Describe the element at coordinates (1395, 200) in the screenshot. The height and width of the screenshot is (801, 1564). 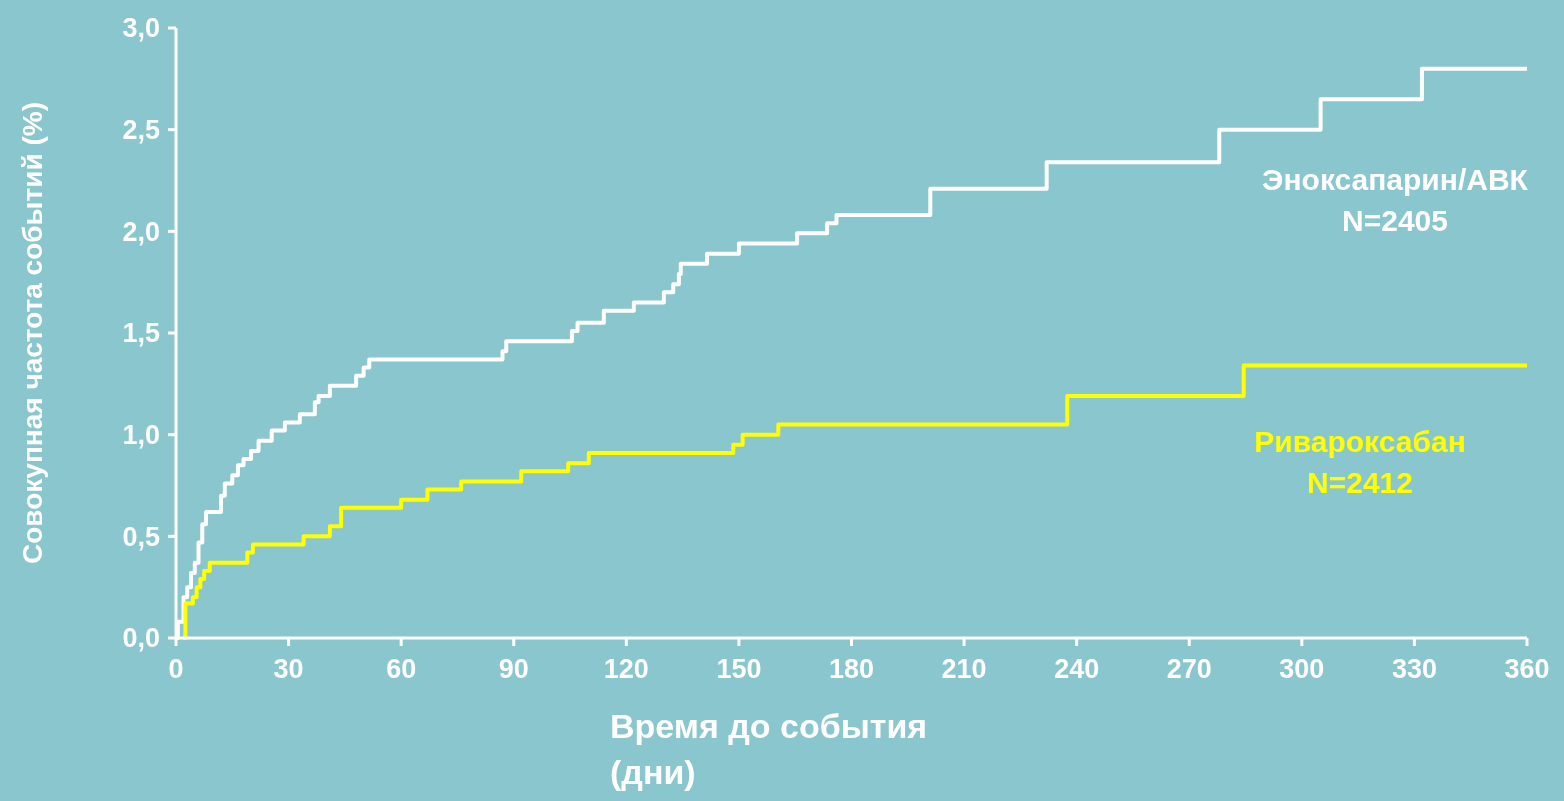
I see `series-label: Эноксапарин/АВК N=2405` at that location.